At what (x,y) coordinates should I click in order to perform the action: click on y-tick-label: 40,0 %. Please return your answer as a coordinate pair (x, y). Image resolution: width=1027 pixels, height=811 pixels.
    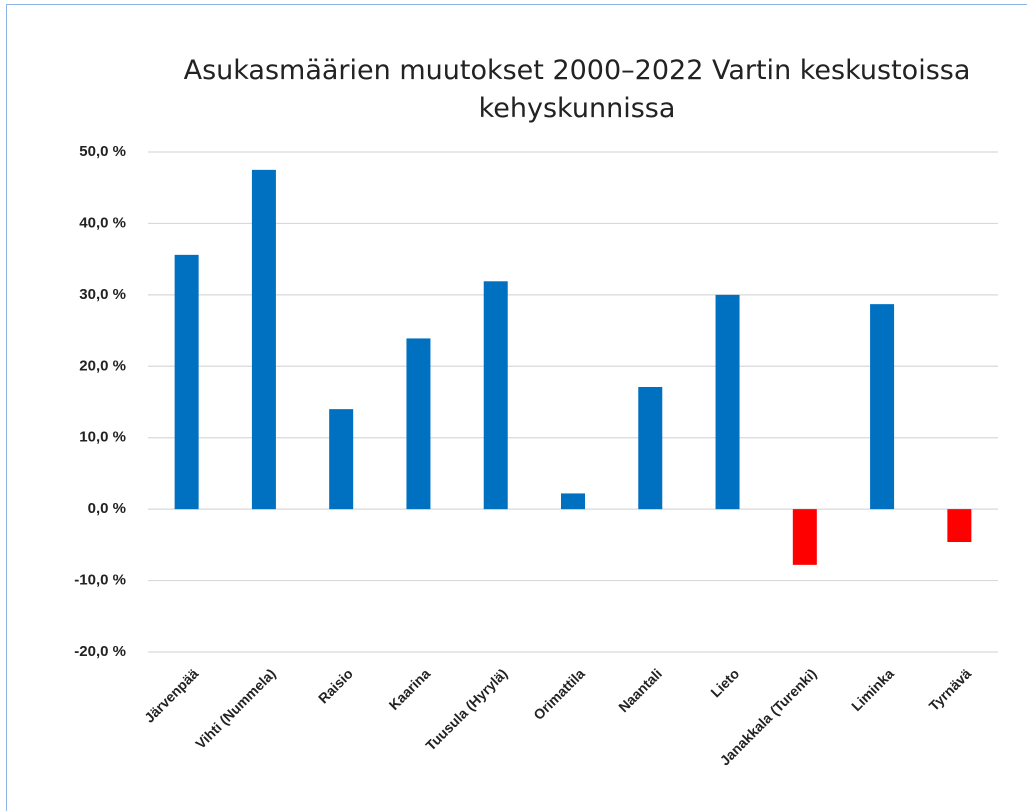
    Looking at the image, I should click on (102, 222).